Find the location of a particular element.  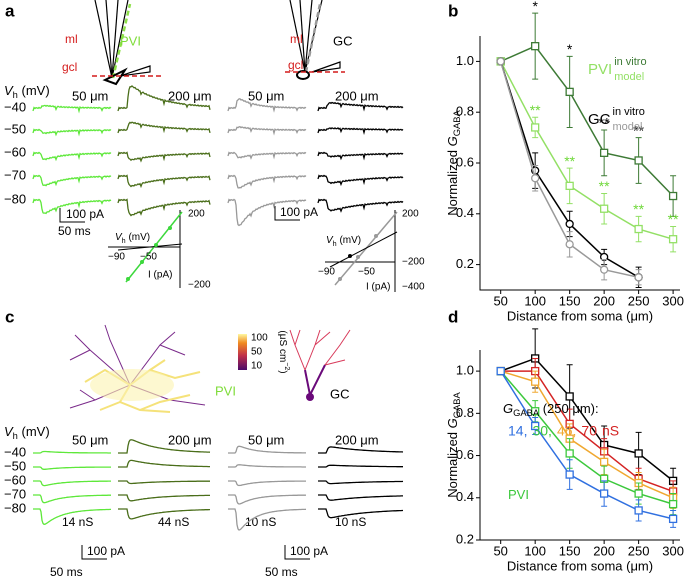

legend-entry: 70 is located at coordinates (589, 431).